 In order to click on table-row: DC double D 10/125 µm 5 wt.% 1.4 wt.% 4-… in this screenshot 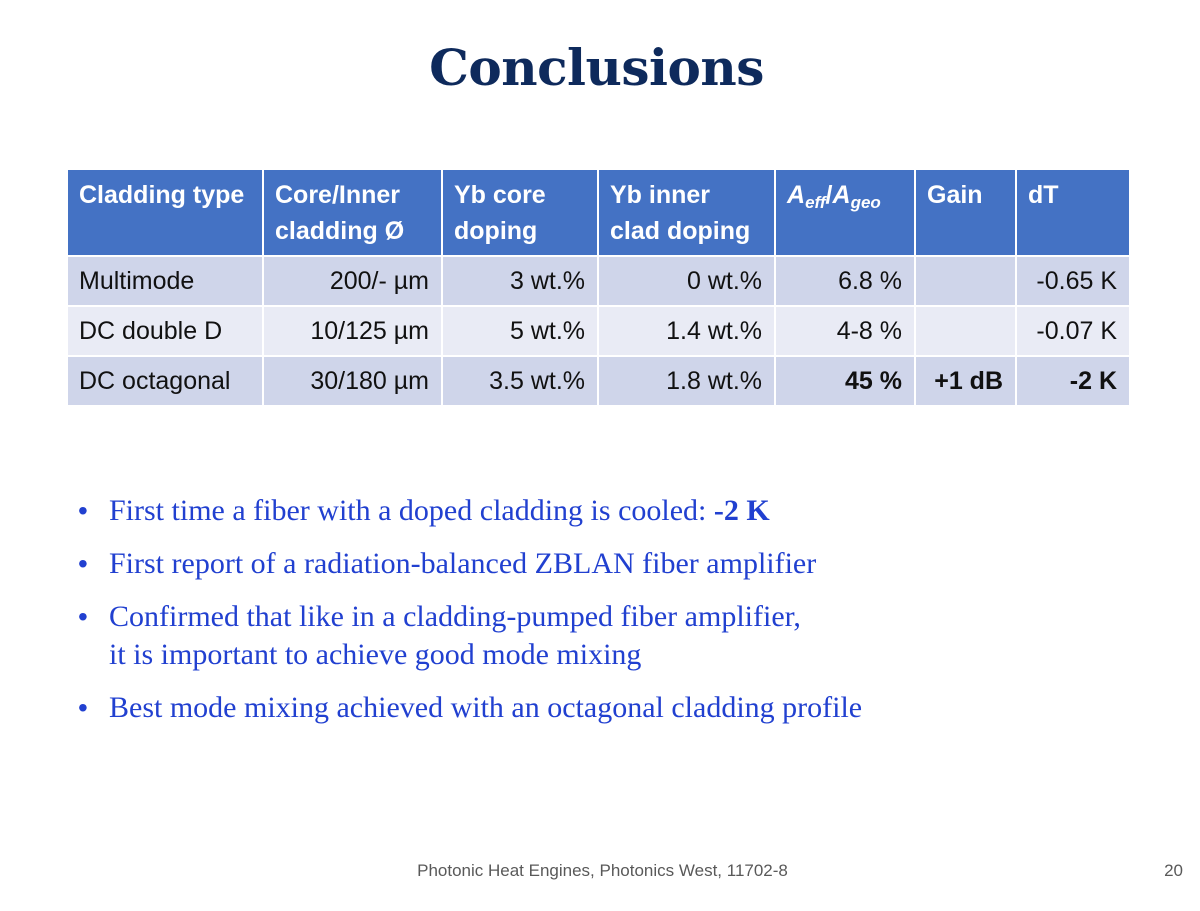, I will do `click(598, 331)`.